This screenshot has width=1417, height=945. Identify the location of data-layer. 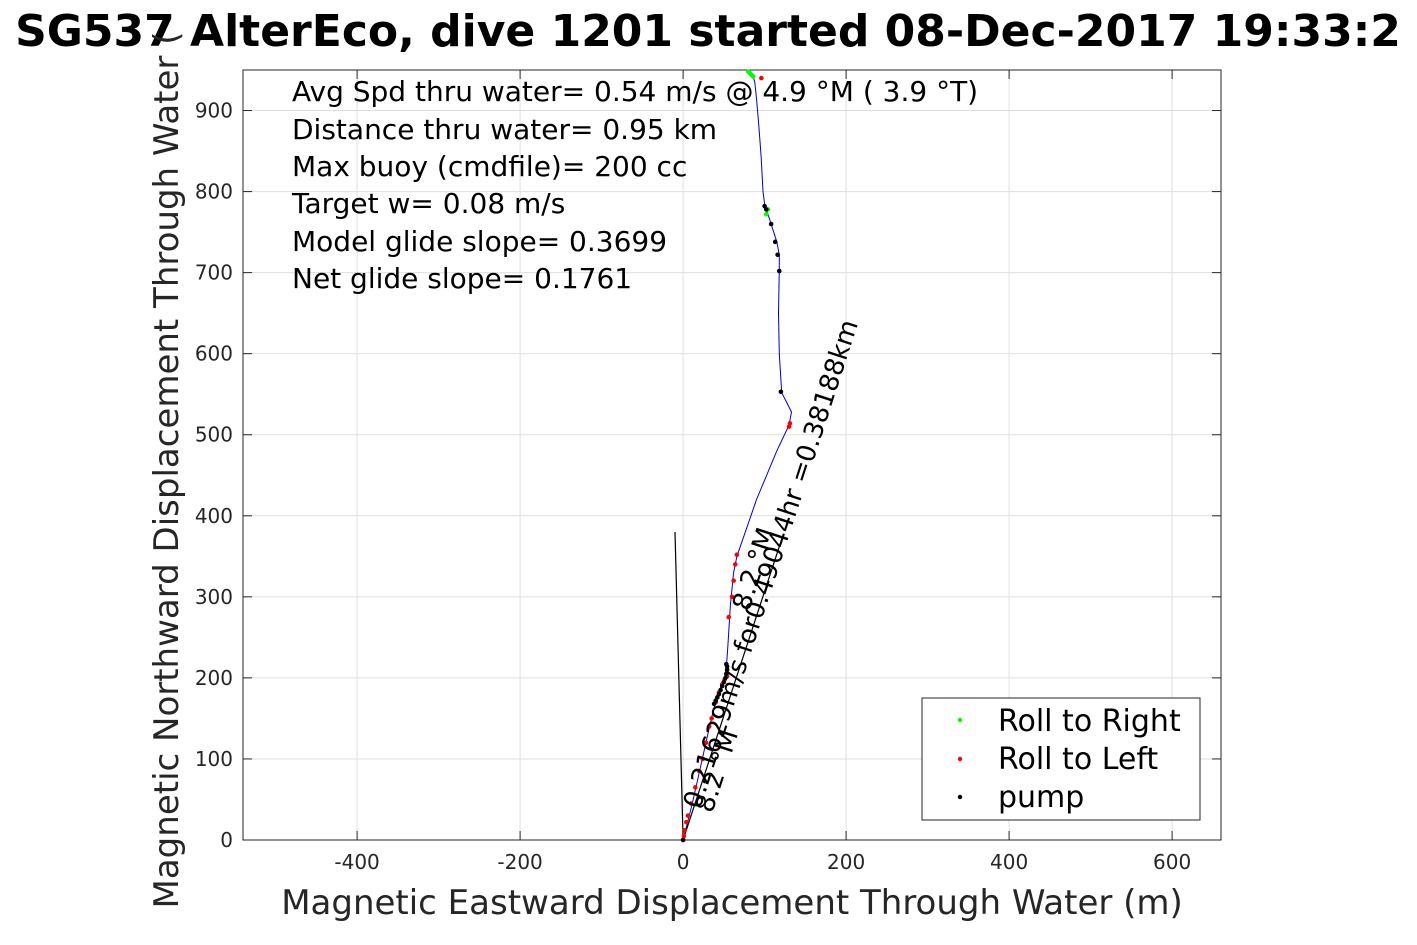
(733, 456).